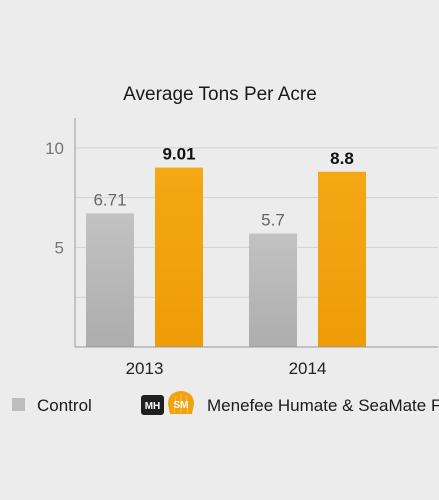 Image resolution: width=439 pixels, height=500 pixels. What do you see at coordinates (54, 148) in the screenshot?
I see `y-tick-label: 10` at bounding box center [54, 148].